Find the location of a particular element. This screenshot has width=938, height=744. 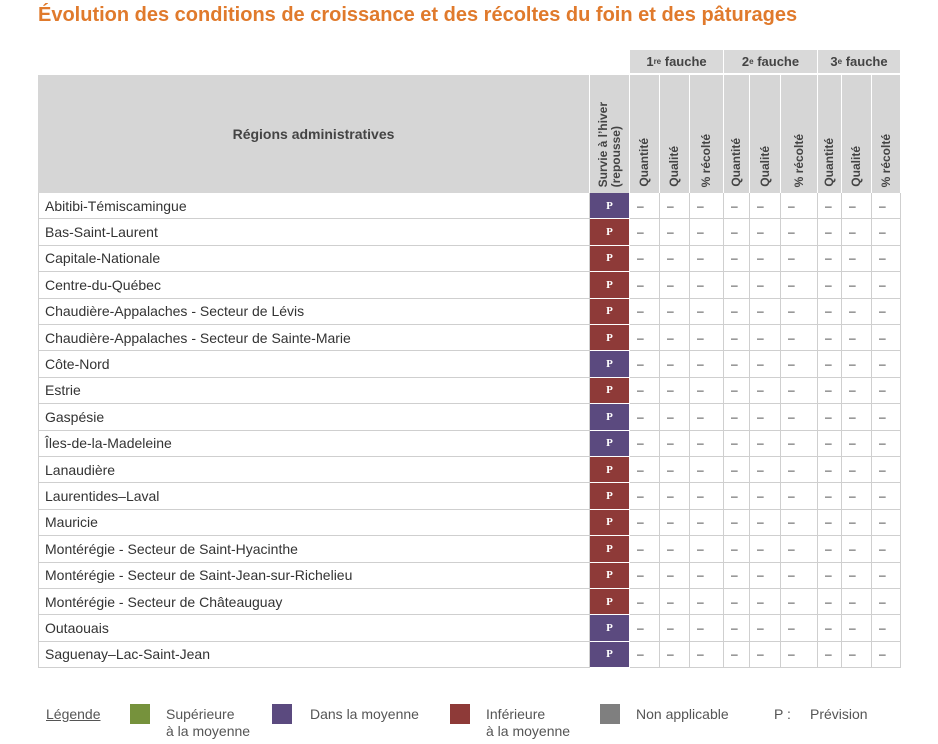

legend-label-line: à la moyenne is located at coordinates (208, 731).